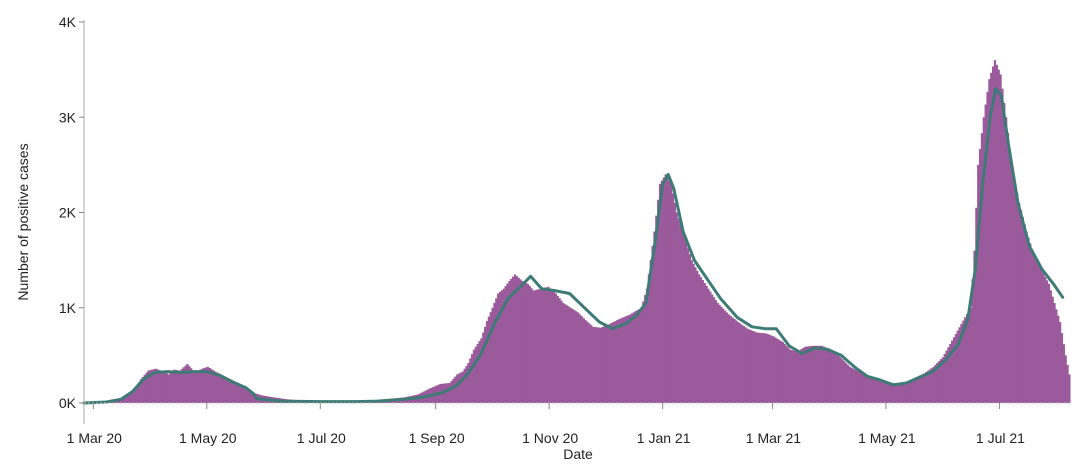 This screenshot has height=471, width=1080. Describe the element at coordinates (1000, 438) in the screenshot. I see `x-tick-label: 1 Jul 21` at that location.